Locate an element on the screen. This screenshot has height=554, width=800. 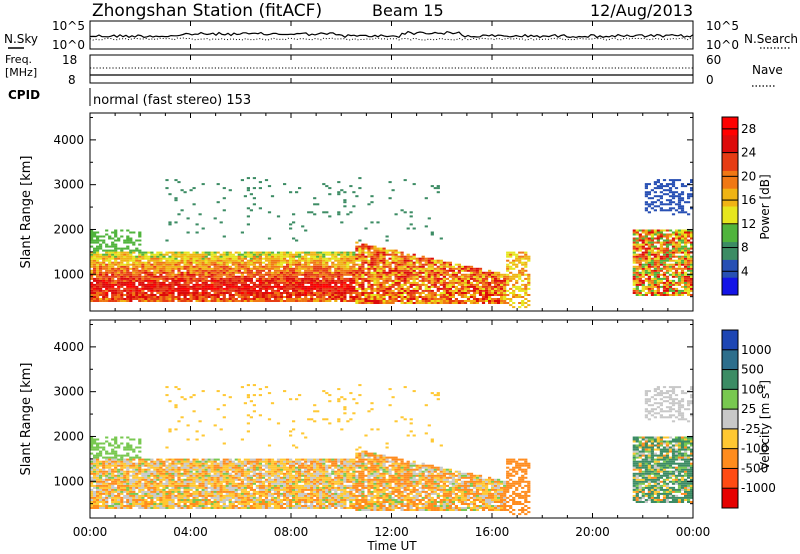
y-tick-label: 1000 is located at coordinates (68, 274).